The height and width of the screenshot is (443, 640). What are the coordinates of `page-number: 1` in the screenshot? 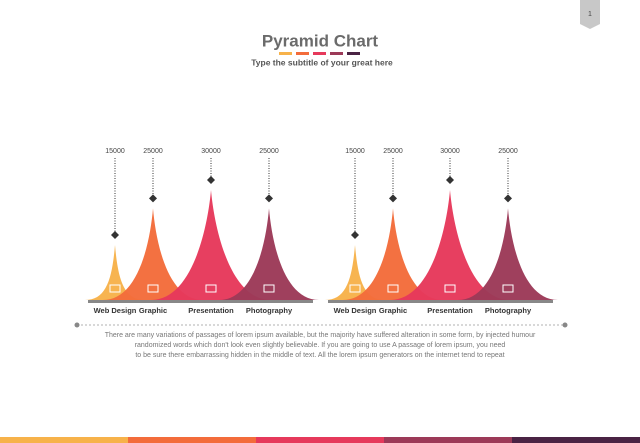 It's located at (590, 14).